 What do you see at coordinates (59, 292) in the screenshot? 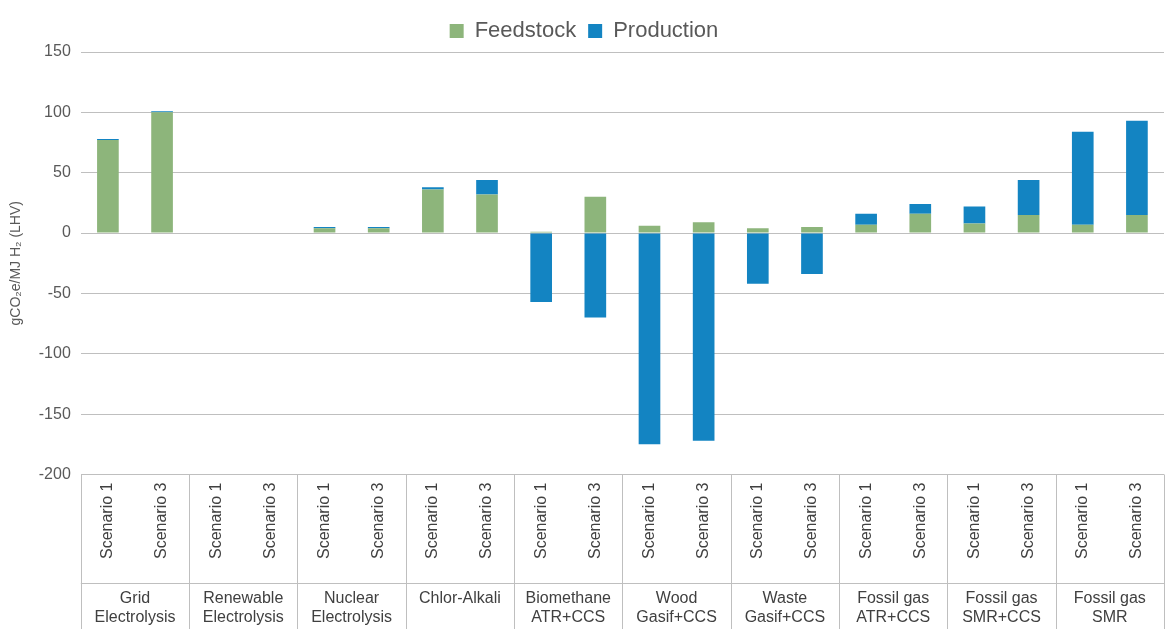
I see `y-tick-label: -50` at bounding box center [59, 292].